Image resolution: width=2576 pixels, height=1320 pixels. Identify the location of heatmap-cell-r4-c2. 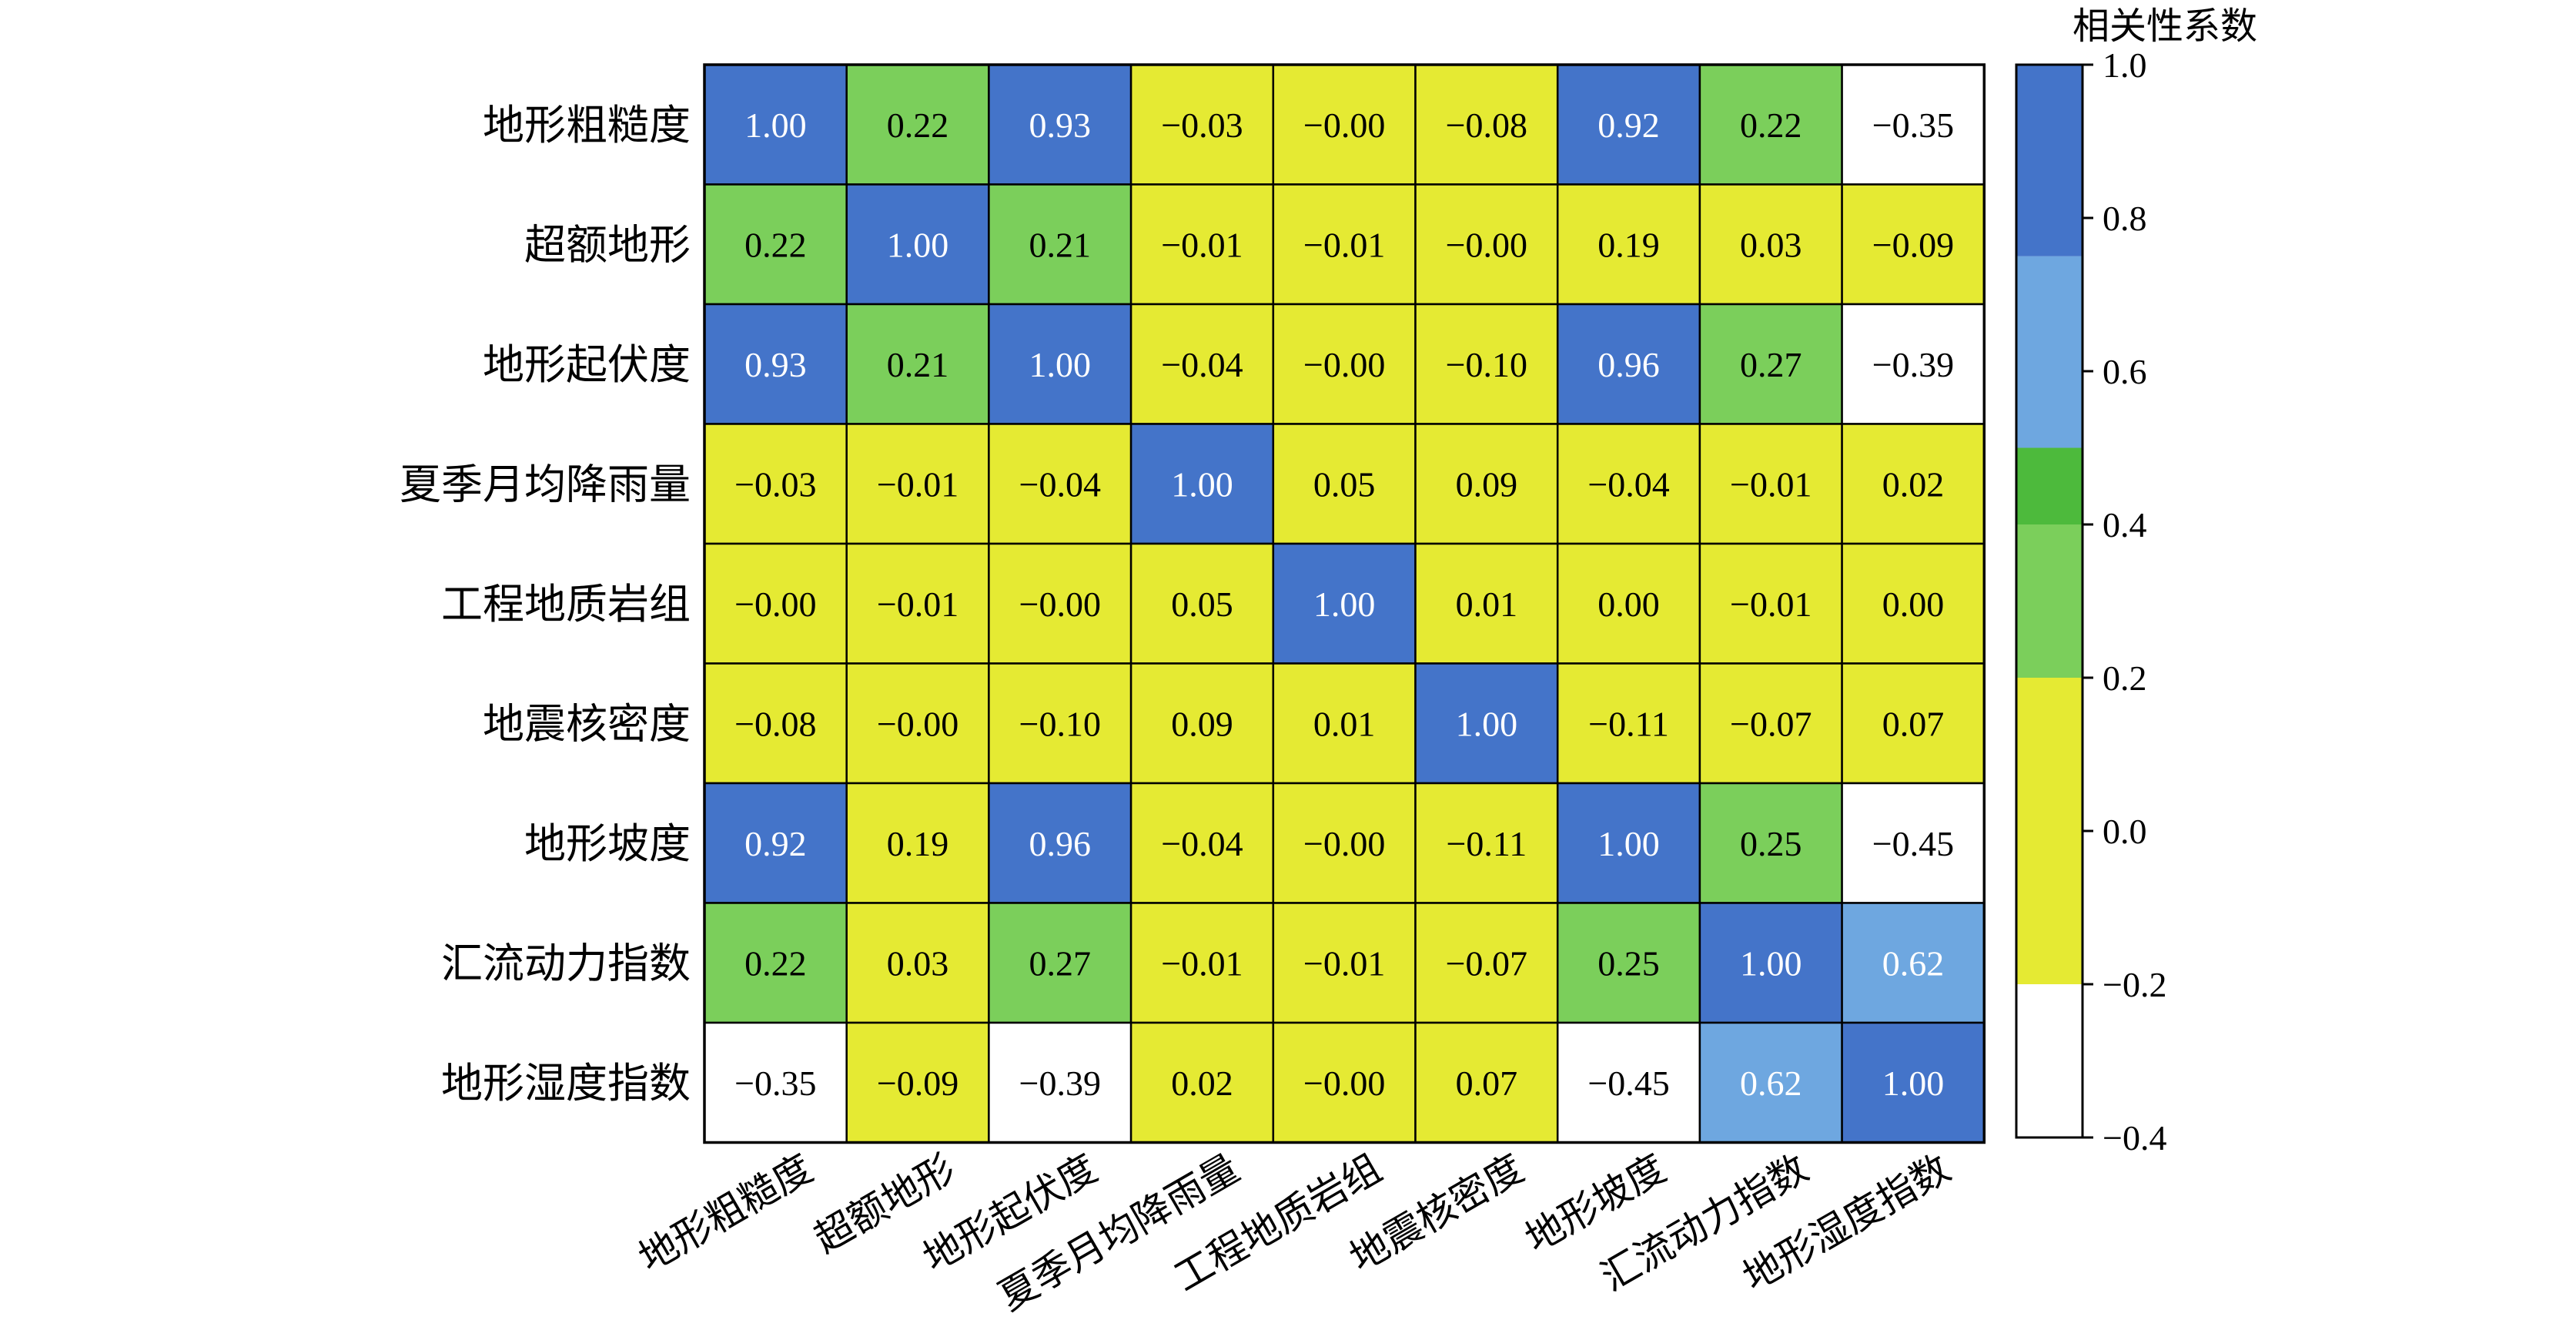
(1060, 604).